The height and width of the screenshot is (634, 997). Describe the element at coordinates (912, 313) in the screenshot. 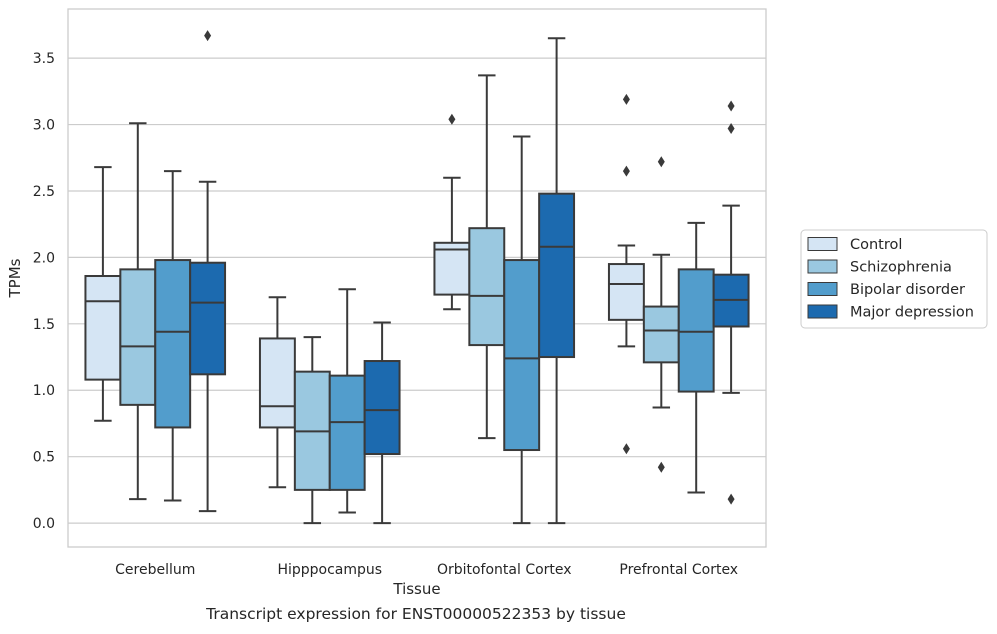

I see `legend-label: Major depression` at that location.